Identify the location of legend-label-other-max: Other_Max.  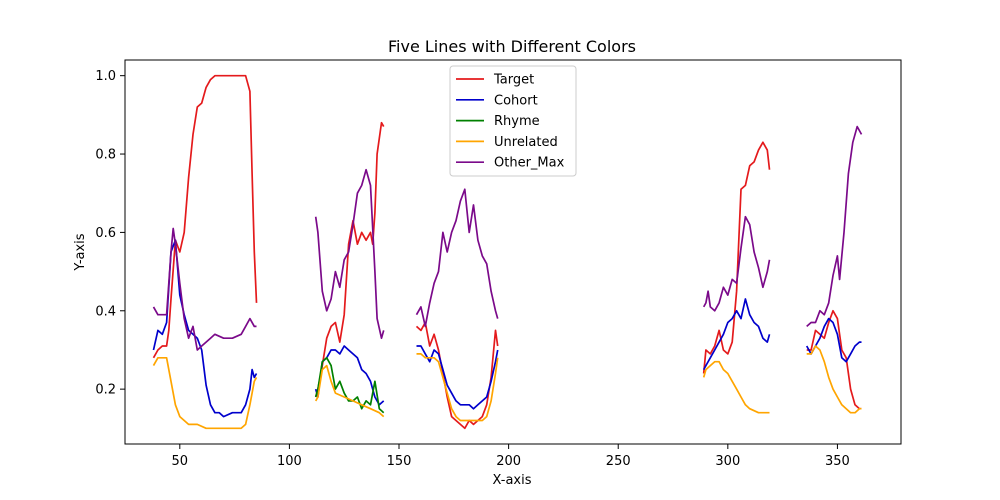
(529, 163).